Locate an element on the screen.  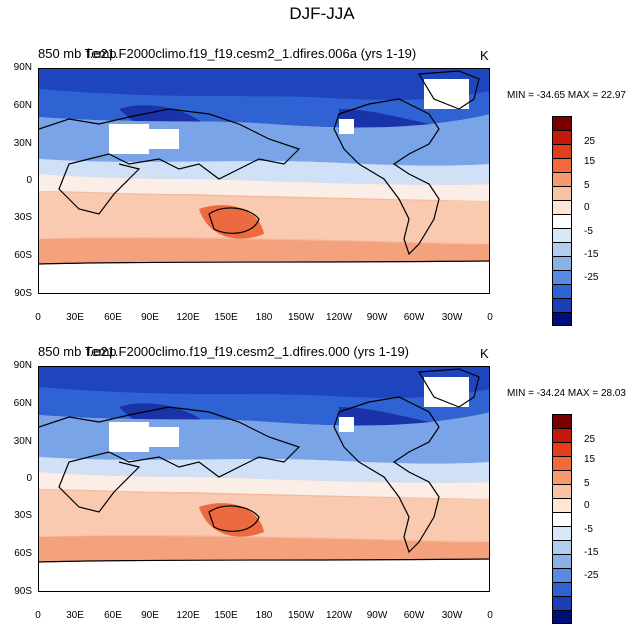
max-label: MAX = 22.97 is located at coordinates (596, 95).